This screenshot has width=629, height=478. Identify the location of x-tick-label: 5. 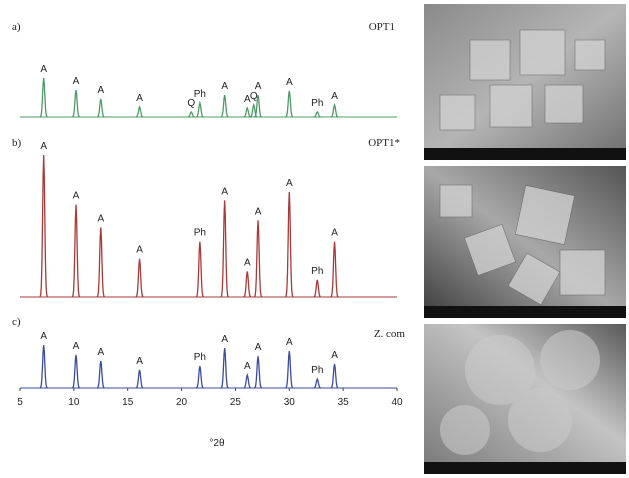
(20, 402).